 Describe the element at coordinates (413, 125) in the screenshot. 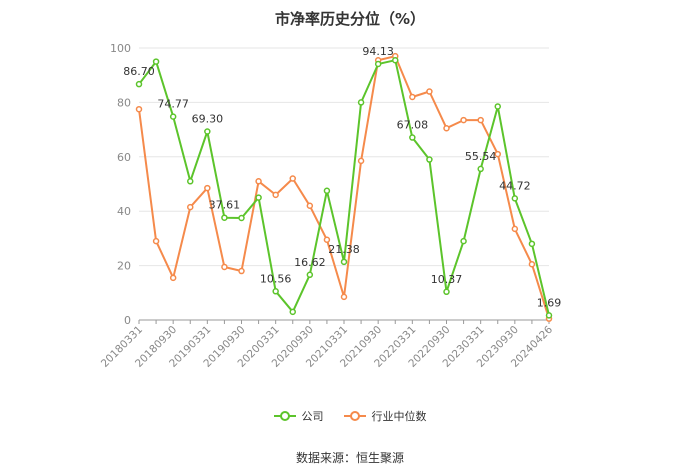

I see `data-label: 67.08` at that location.